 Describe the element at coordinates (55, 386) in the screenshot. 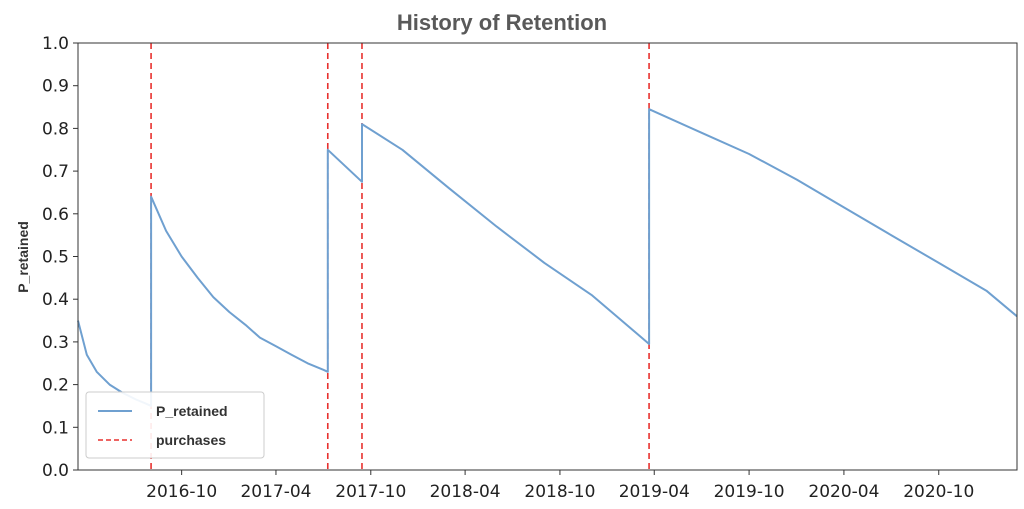

I see `y-tick-label: 0.2` at that location.